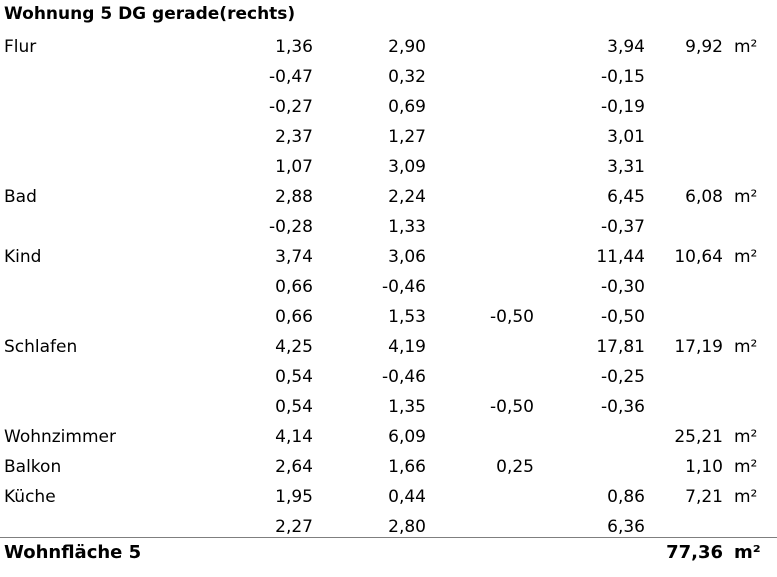 The width and height of the screenshot is (777, 577). What do you see at coordinates (626, 47) in the screenshot?
I see `measure-d: 3,94` at bounding box center [626, 47].